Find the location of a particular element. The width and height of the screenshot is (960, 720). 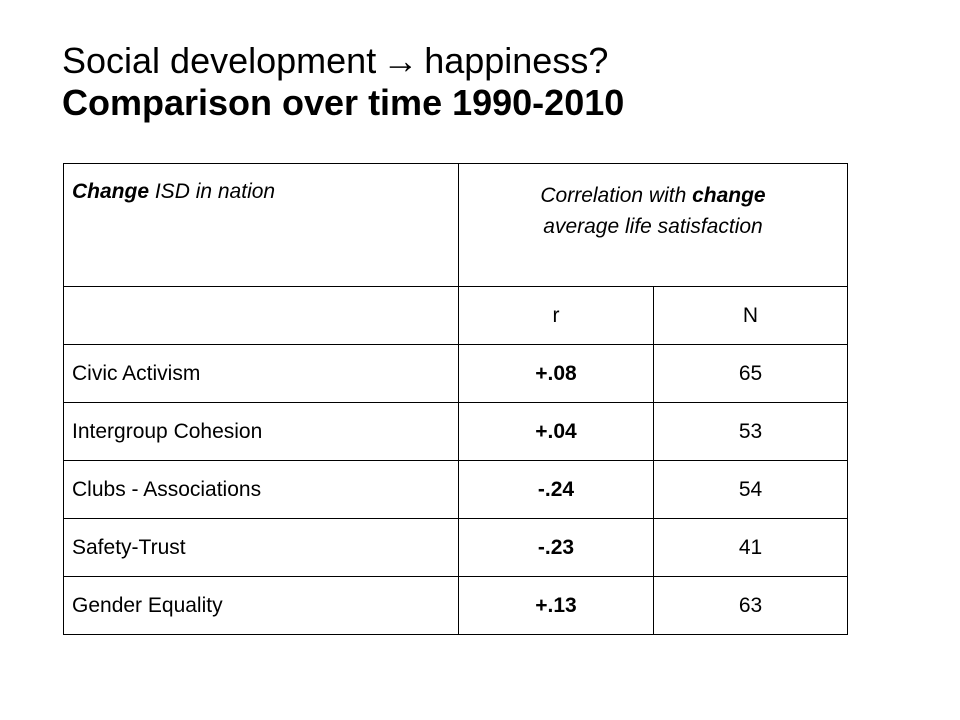

title-line-1: Social development → happiness? is located at coordinates (343, 61).